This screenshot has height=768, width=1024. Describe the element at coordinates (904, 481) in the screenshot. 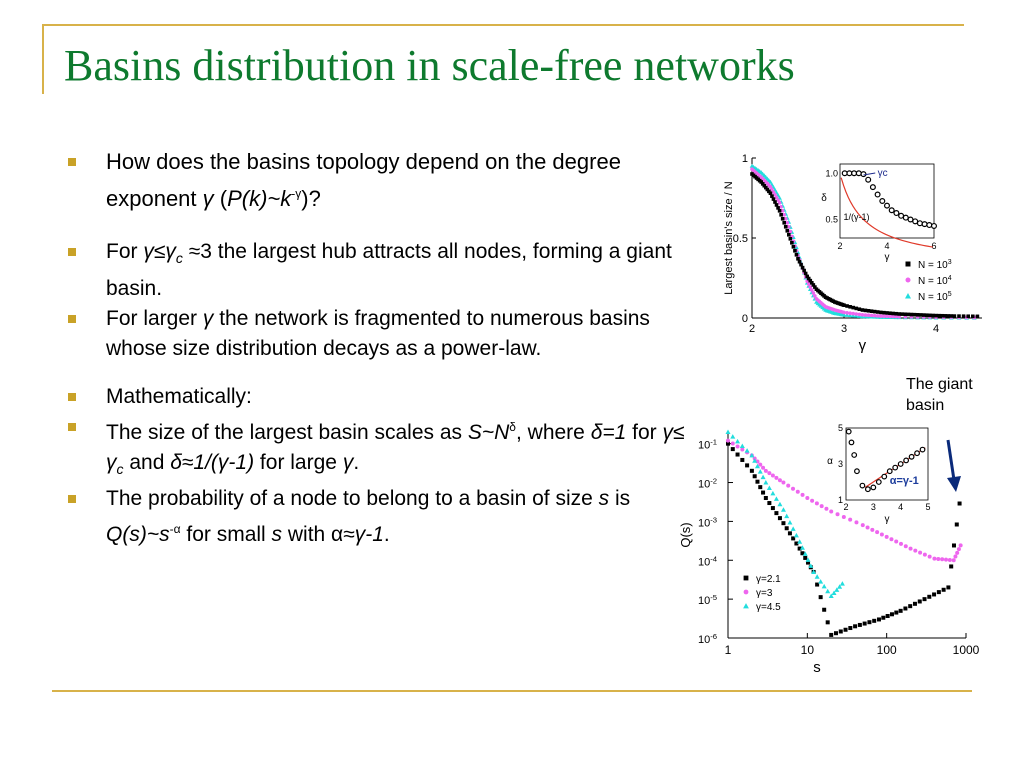

I see `inset-alpha-label: α=γ-1` at that location.